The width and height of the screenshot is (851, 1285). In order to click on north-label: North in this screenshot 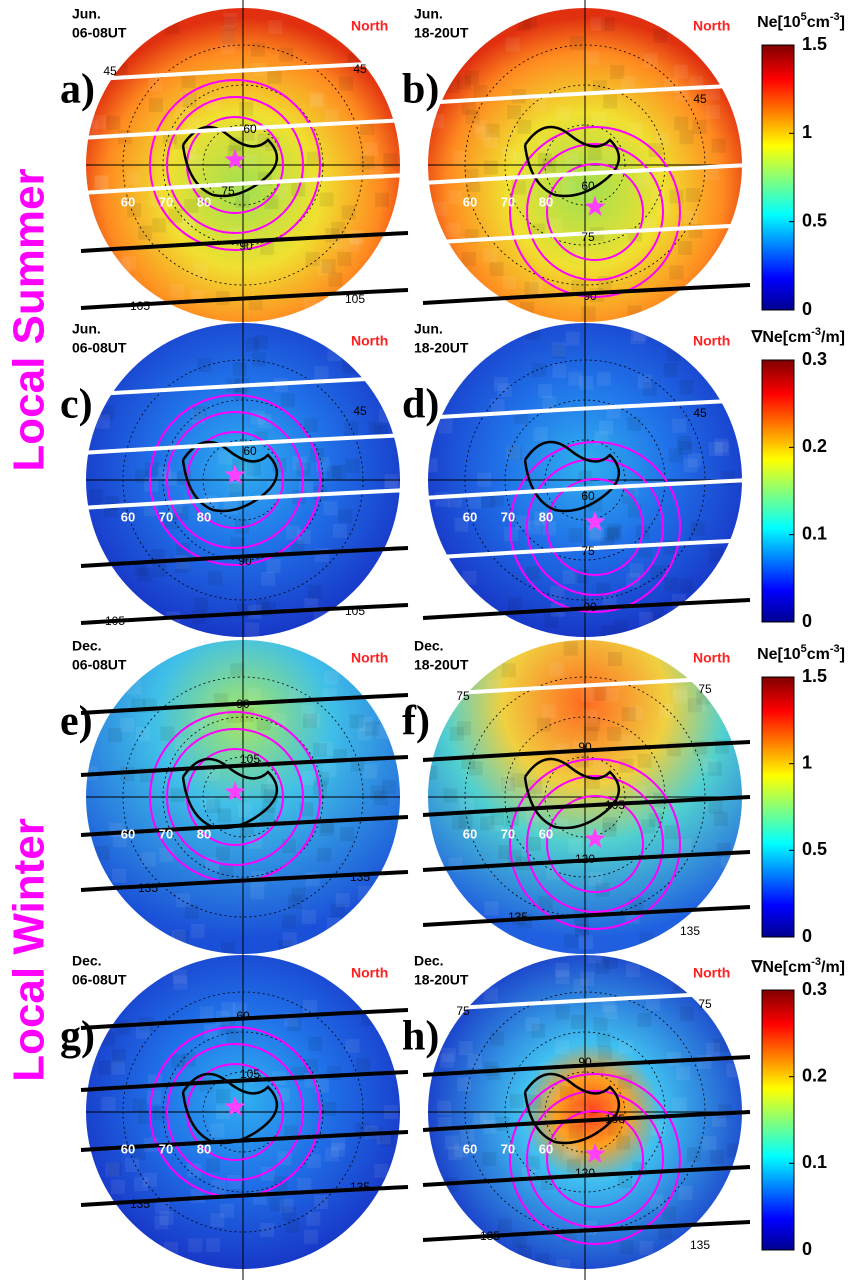, I will do `click(369, 973)`.